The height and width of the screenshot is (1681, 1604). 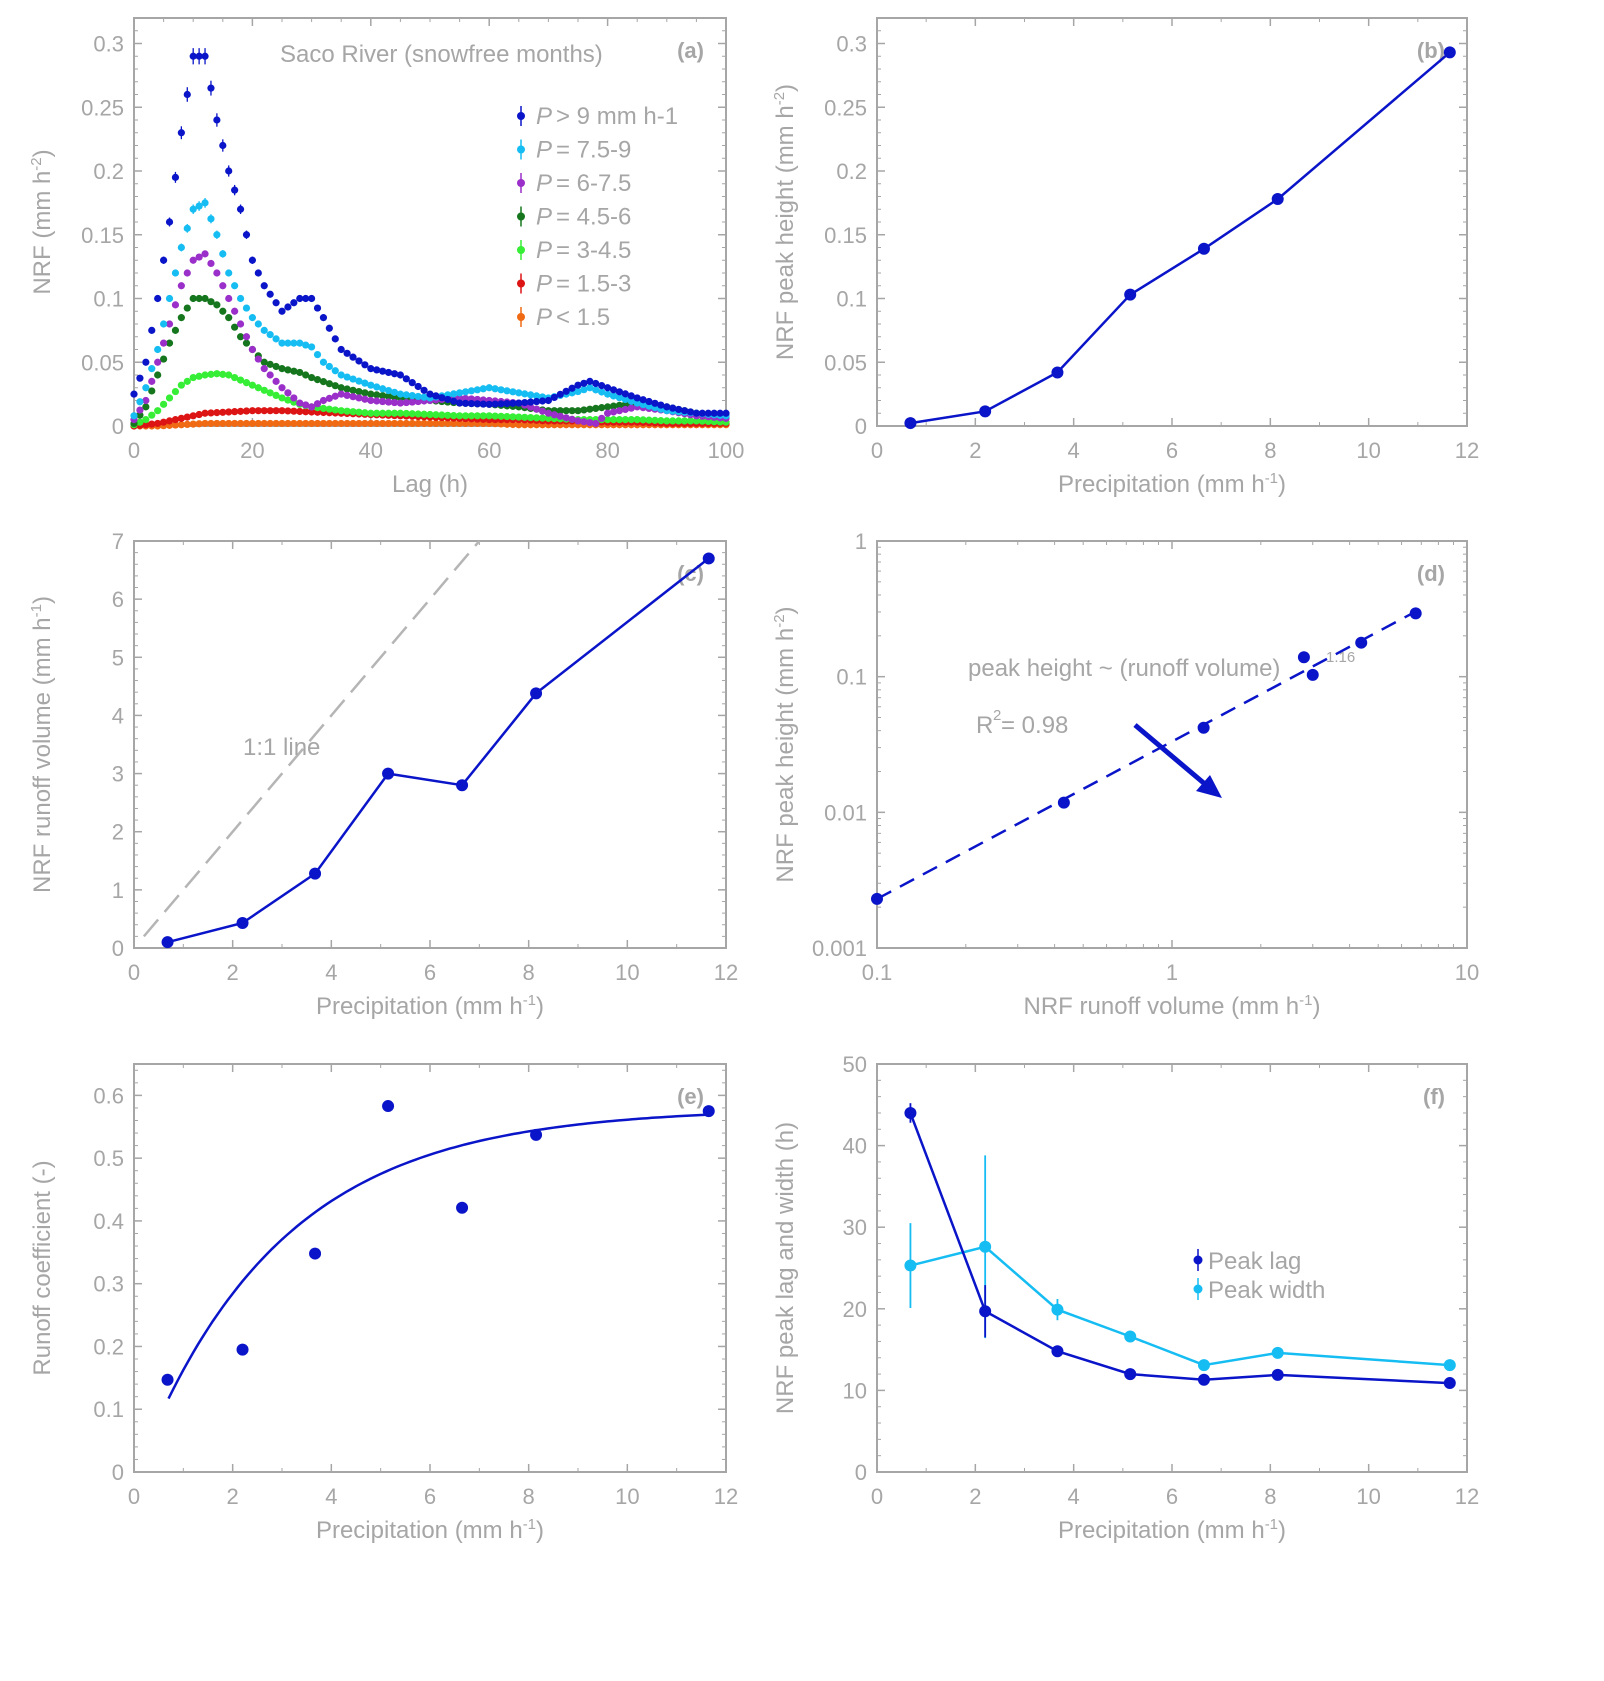 What do you see at coordinates (1172, 450) in the screenshot?
I see `x-tick-label: 6` at bounding box center [1172, 450].